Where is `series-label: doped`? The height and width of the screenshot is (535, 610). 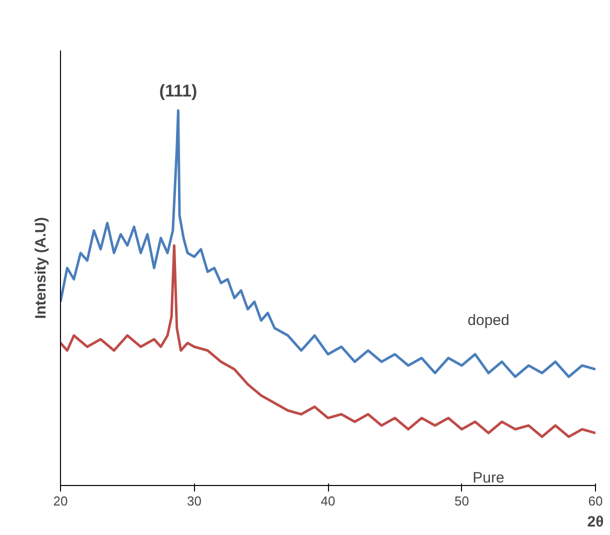
series-label: doped is located at coordinates (489, 320).